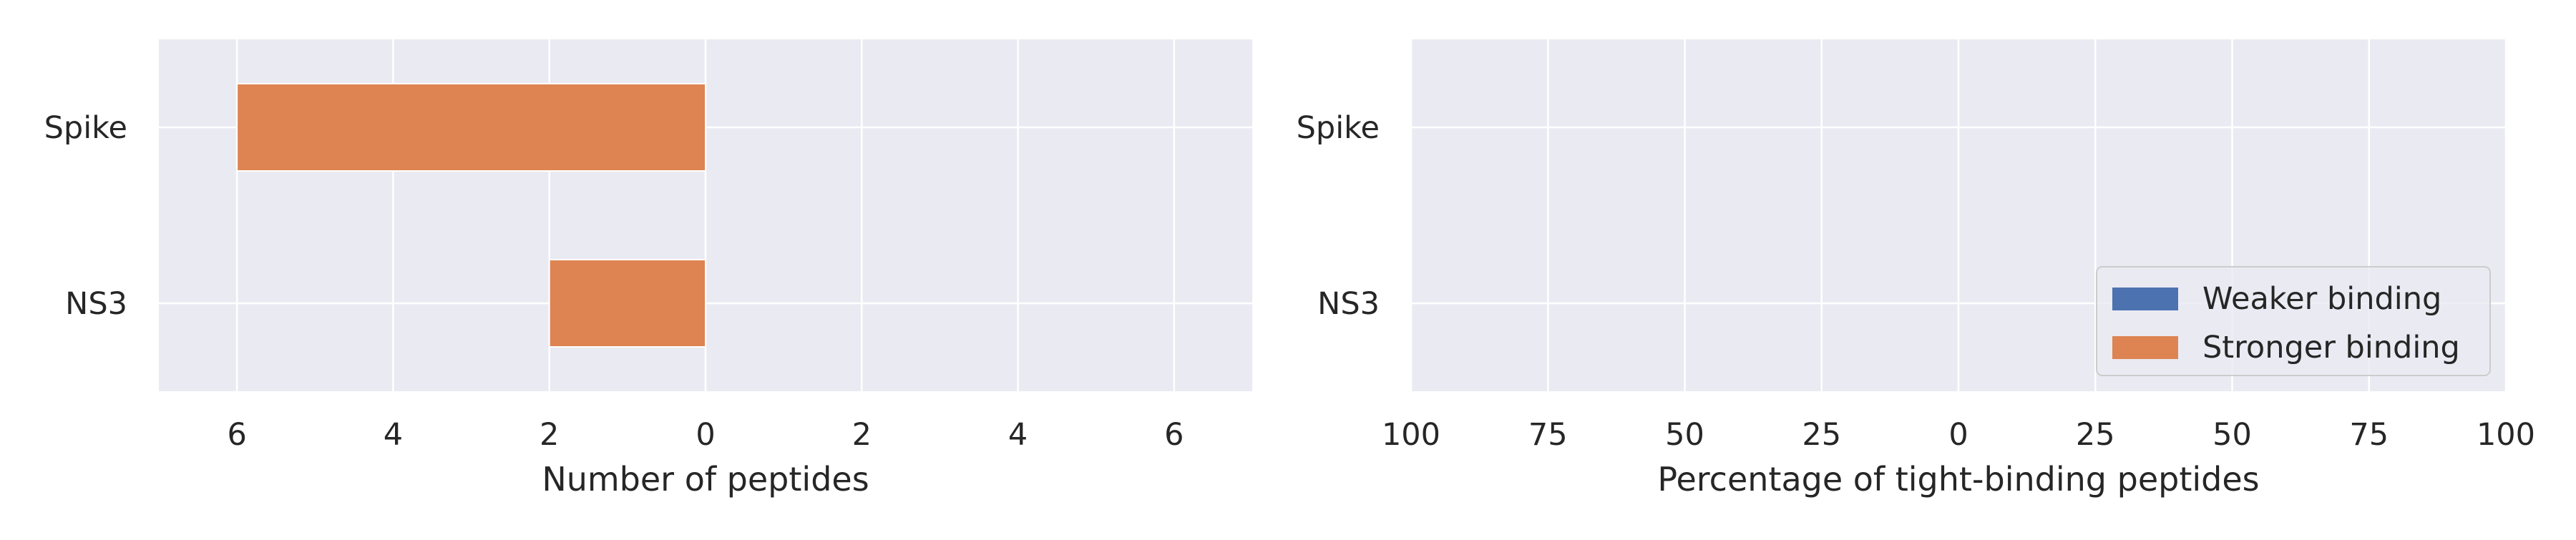 The width and height of the screenshot is (2576, 540). Describe the element at coordinates (627, 303) in the screenshot. I see `bar-stronger-binding-ns3` at that location.